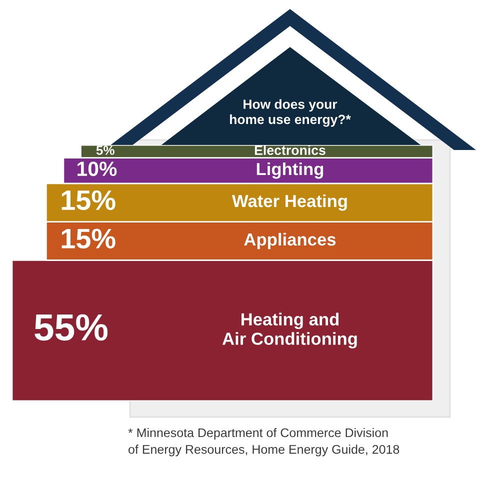 This screenshot has width=480, height=480. Describe the element at coordinates (71, 327) in the screenshot. I see `data-label: 55%` at that location.